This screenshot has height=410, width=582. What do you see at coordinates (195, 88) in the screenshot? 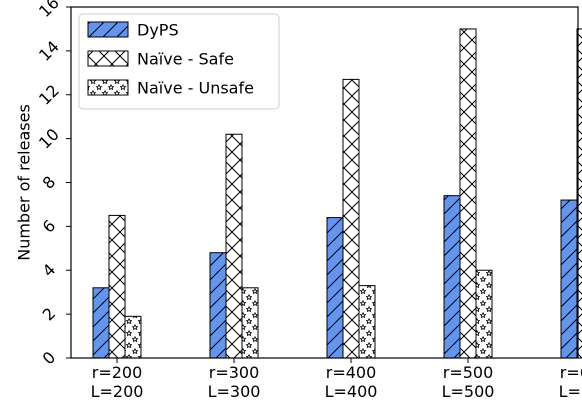
I see `legend-label: Naïve - Unsafe` at bounding box center [195, 88].